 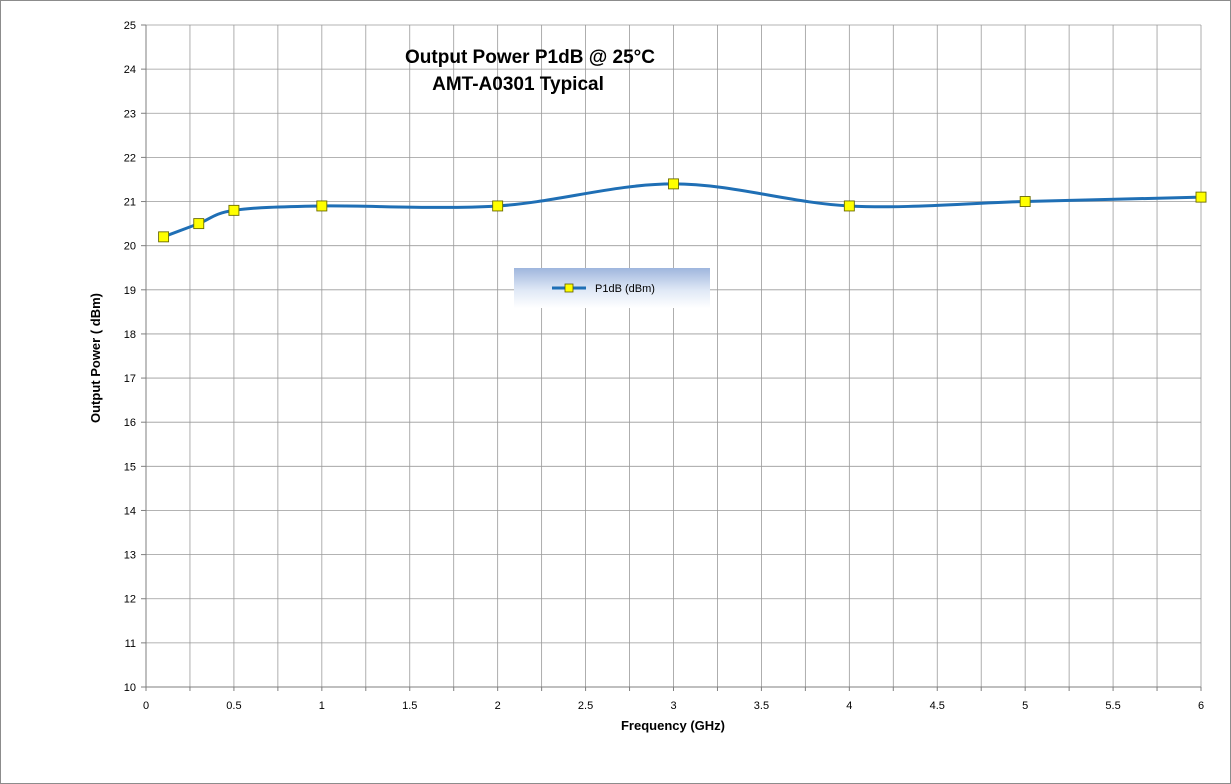 What do you see at coordinates (1025, 706) in the screenshot?
I see `x-tick-label: 5` at bounding box center [1025, 706].